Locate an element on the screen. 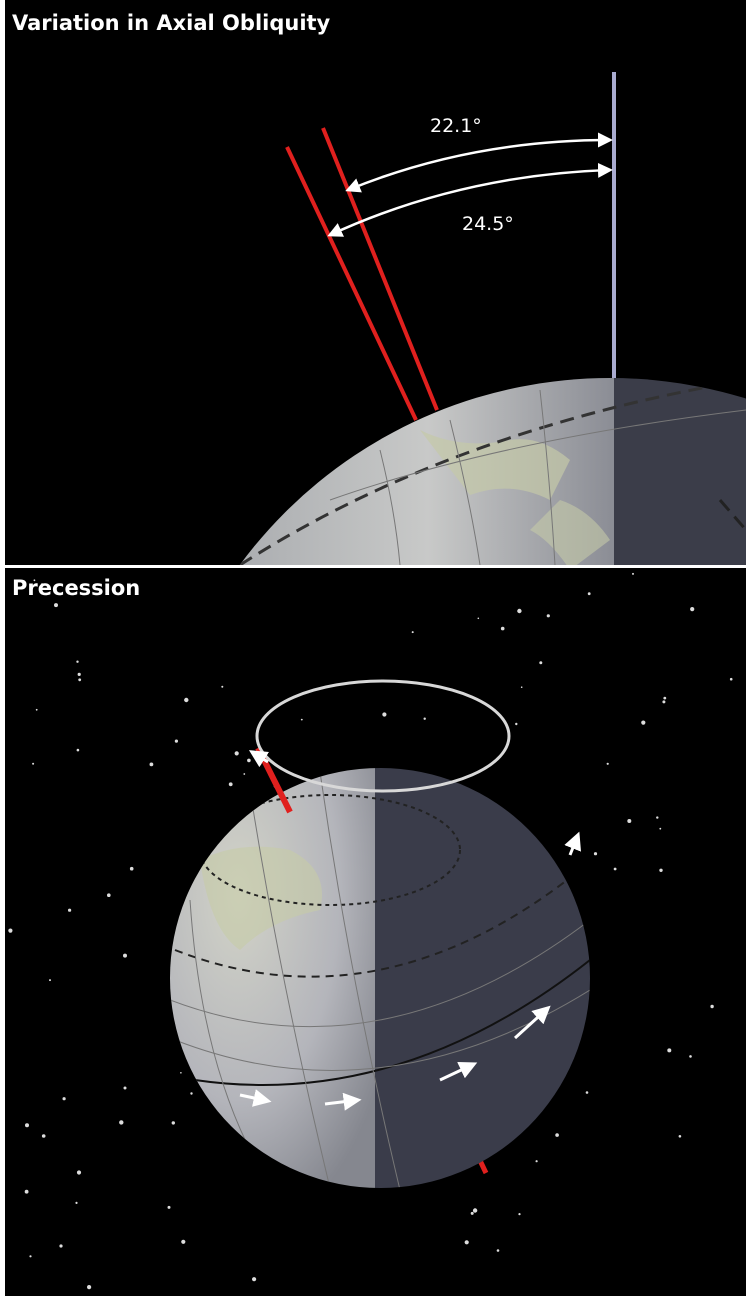  angle-label: 24.5° is located at coordinates (488, 224).